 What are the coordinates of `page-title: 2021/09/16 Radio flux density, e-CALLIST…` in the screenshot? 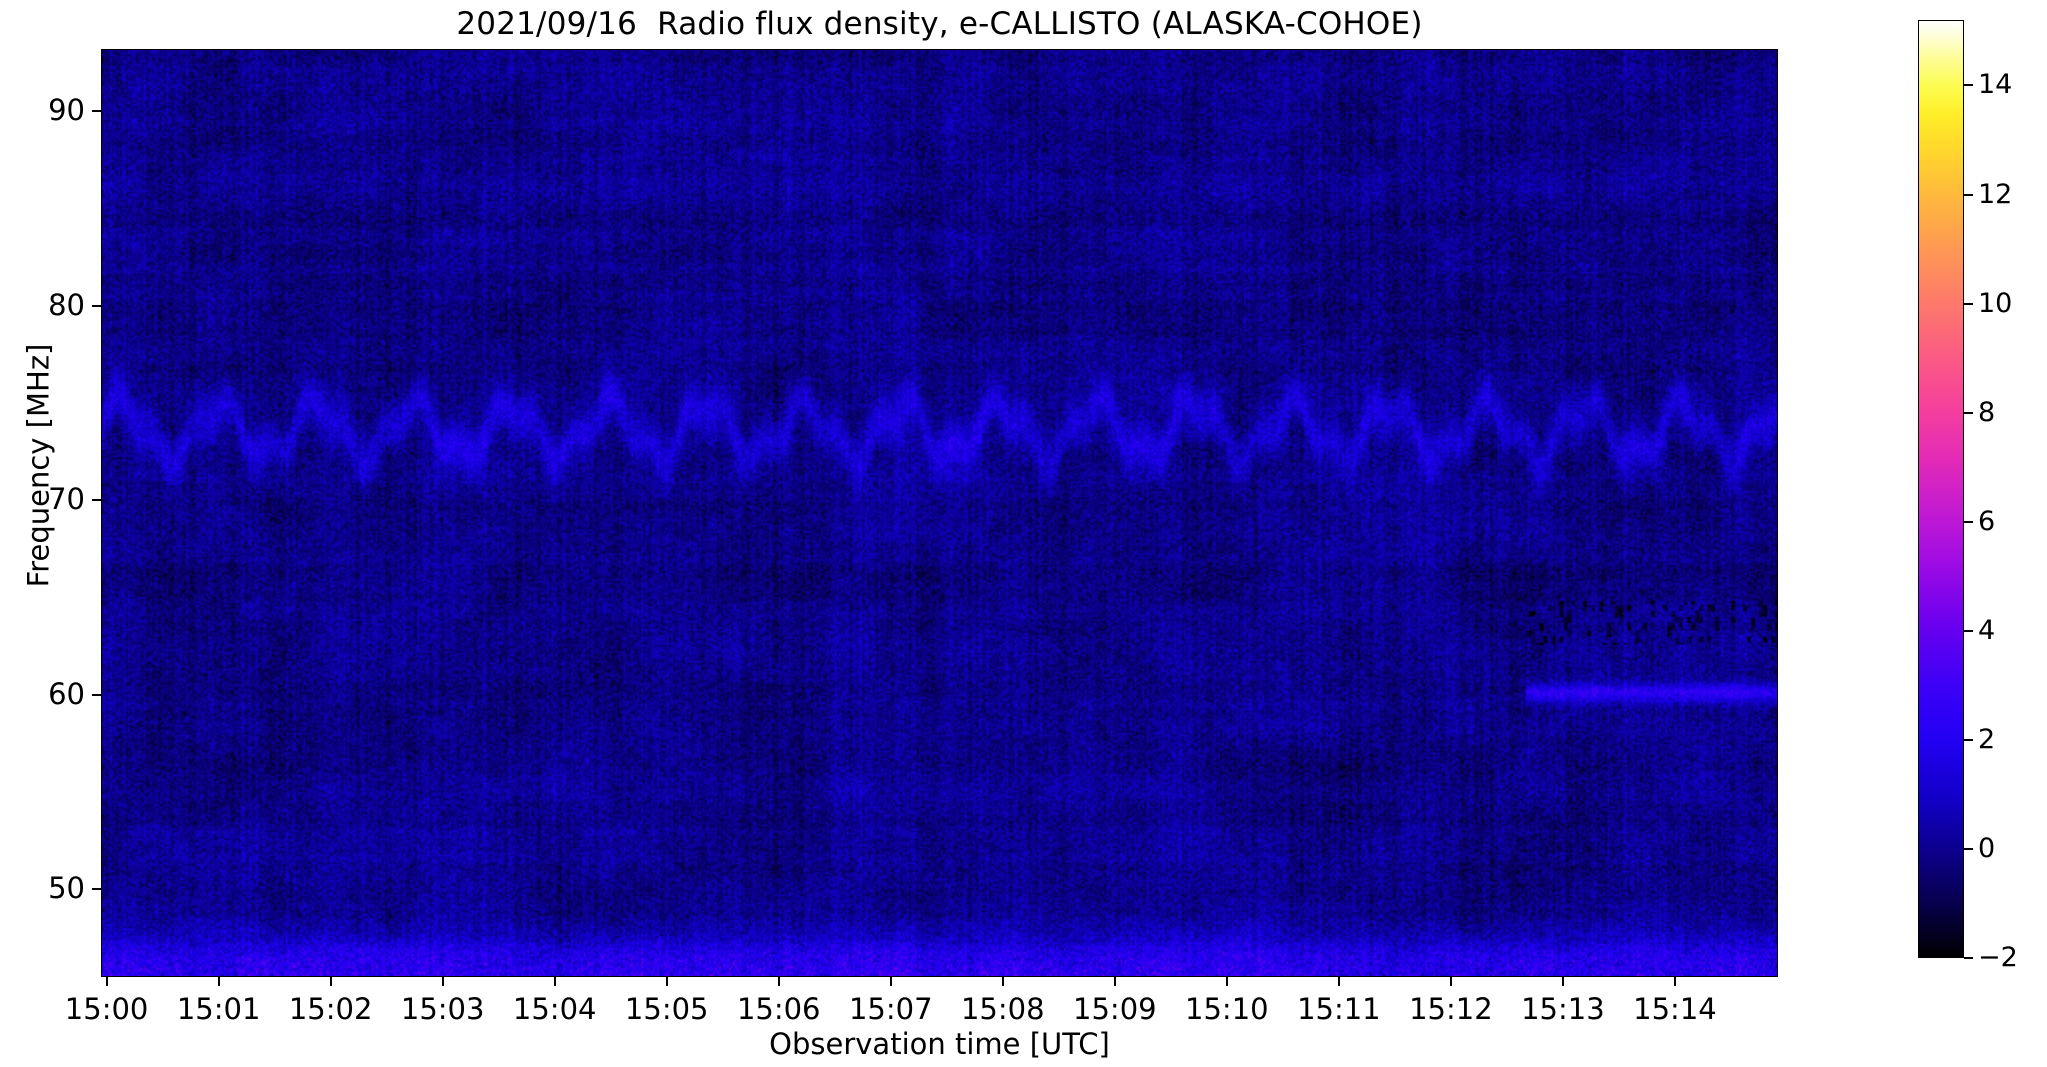 It's located at (939, 24).